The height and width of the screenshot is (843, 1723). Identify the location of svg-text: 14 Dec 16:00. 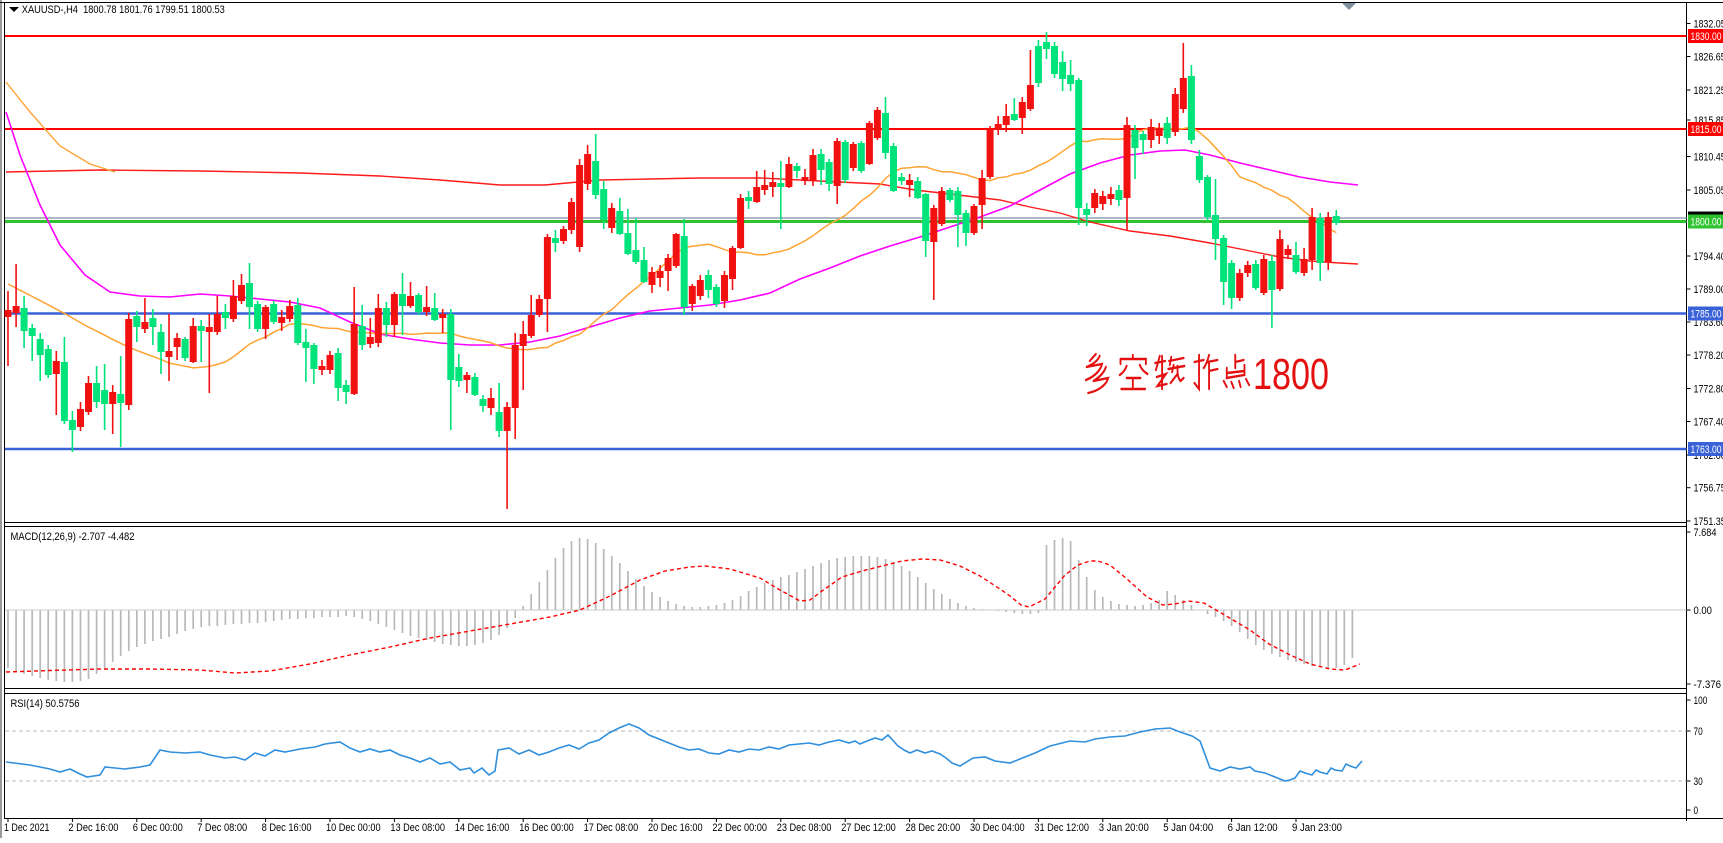
(482, 828).